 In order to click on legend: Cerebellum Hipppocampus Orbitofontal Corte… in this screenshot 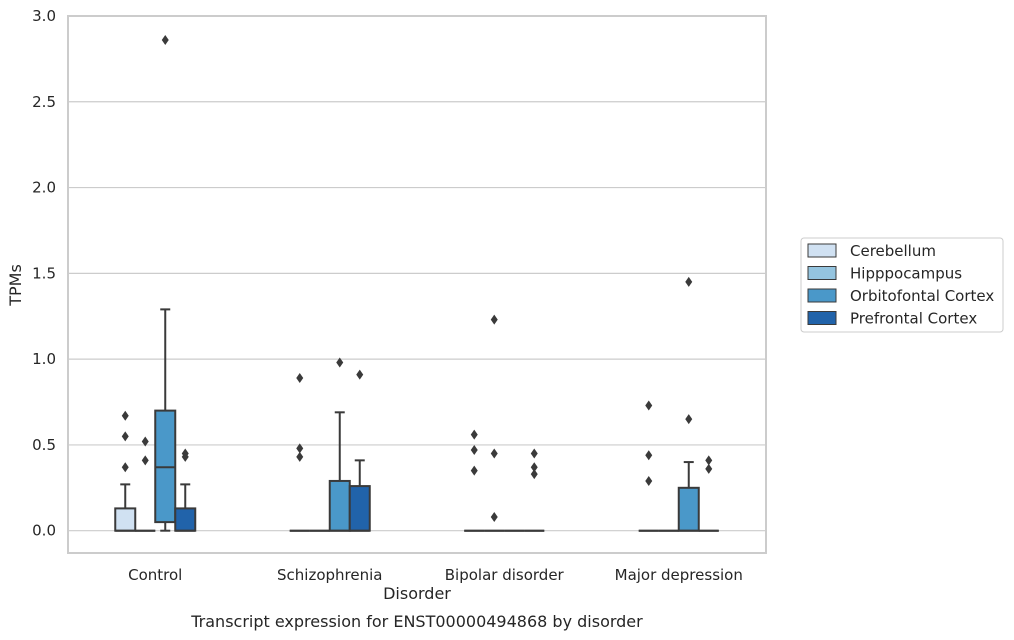, I will do `click(902, 285)`.